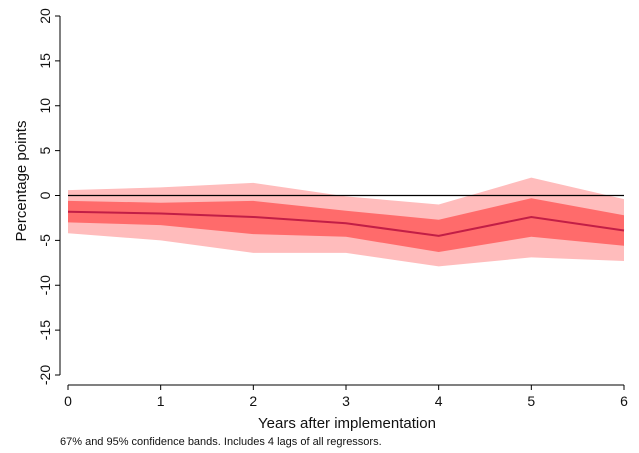 The height and width of the screenshot is (453, 639). What do you see at coordinates (531, 401) in the screenshot?
I see `x-tick-label: 5` at bounding box center [531, 401].